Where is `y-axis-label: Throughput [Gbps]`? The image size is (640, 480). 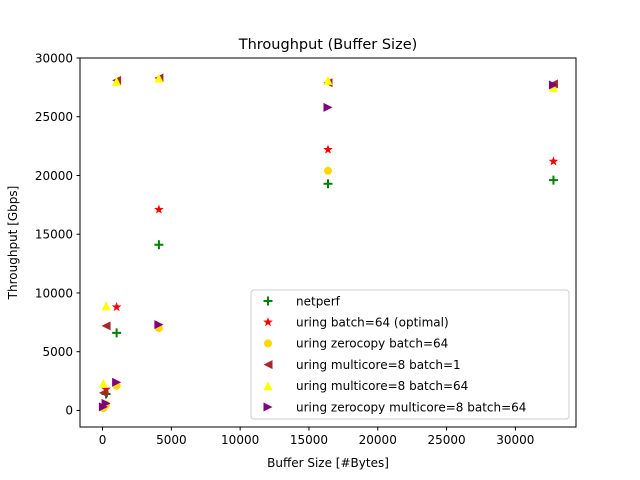 y-axis-label: Throughput [Gbps] is located at coordinates (13, 243).